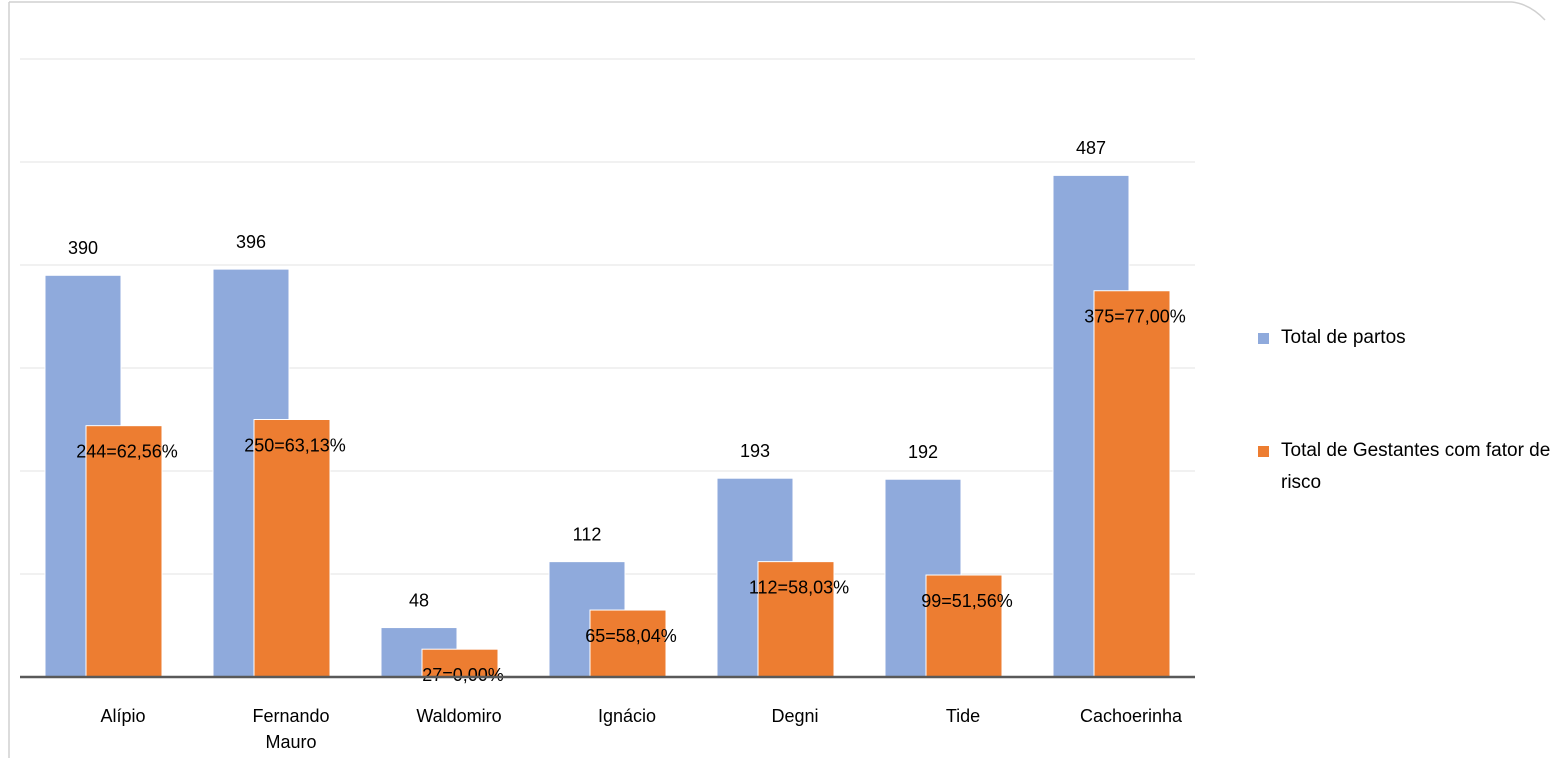 The width and height of the screenshot is (1556, 758). Describe the element at coordinates (967, 601) in the screenshot. I see `data-label: 99=51,56%` at that location.